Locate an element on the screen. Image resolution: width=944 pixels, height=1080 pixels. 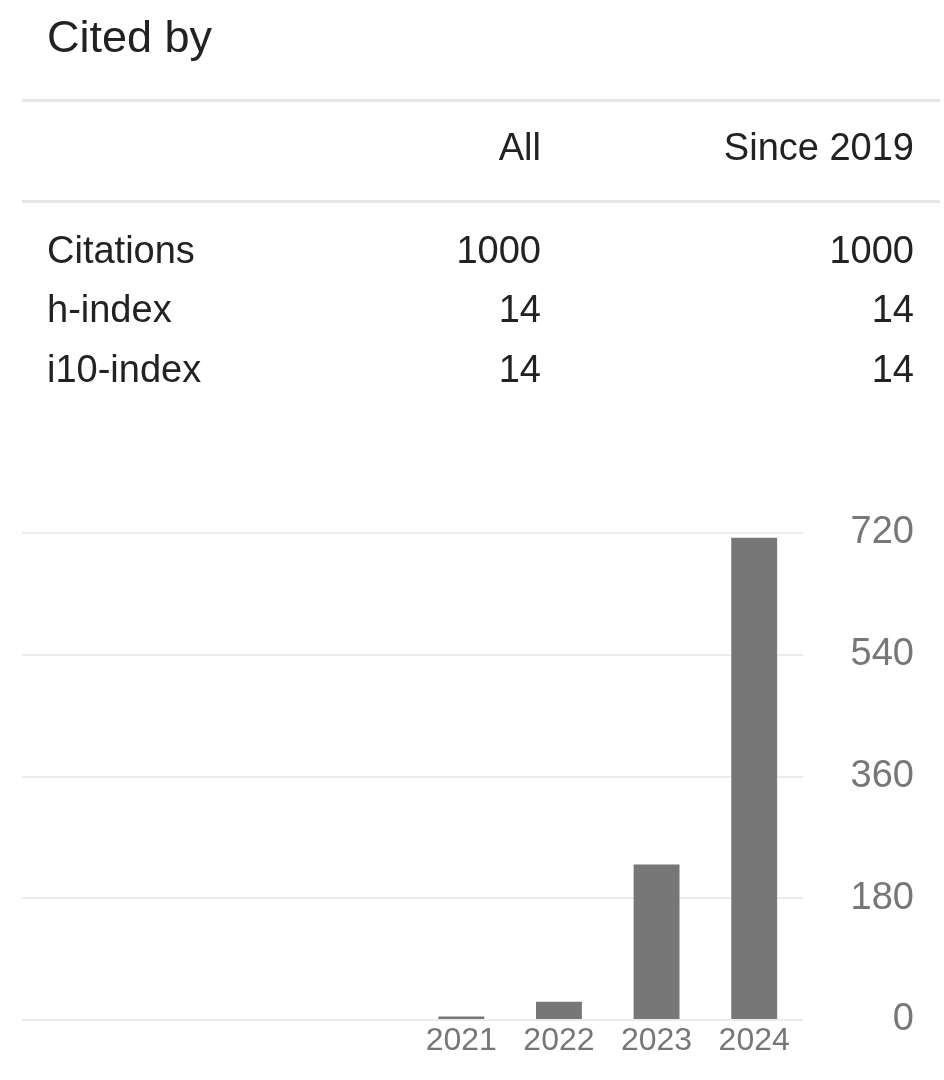
x-tick-label: 2022 is located at coordinates (559, 1039).